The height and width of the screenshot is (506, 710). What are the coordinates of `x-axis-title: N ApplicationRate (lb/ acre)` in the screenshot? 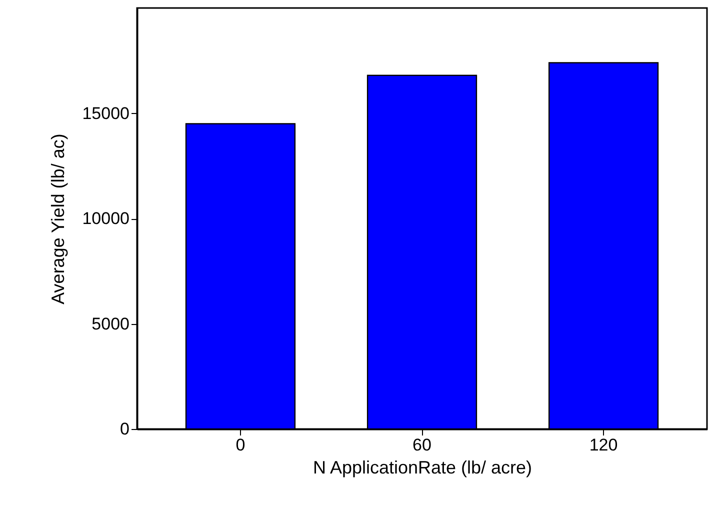 It's located at (422, 468).